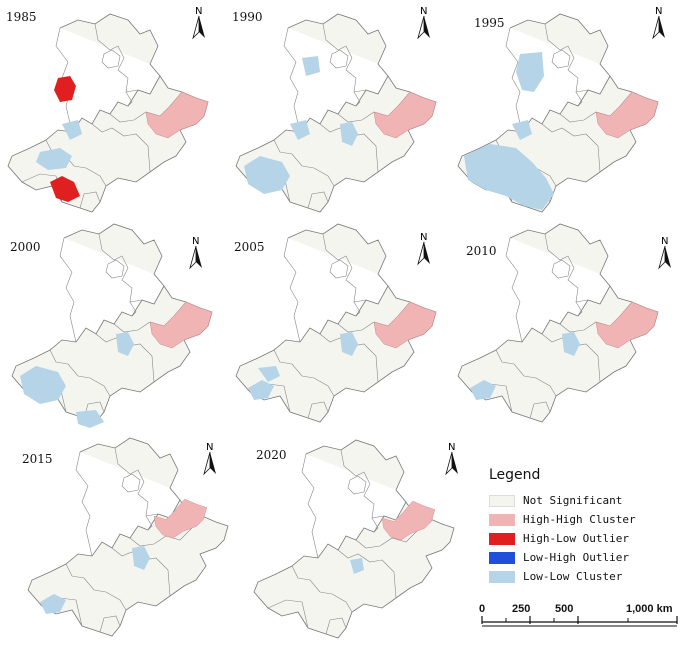 The height and width of the screenshot is (647, 685). I want to click on legend-title: Legend, so click(515, 475).